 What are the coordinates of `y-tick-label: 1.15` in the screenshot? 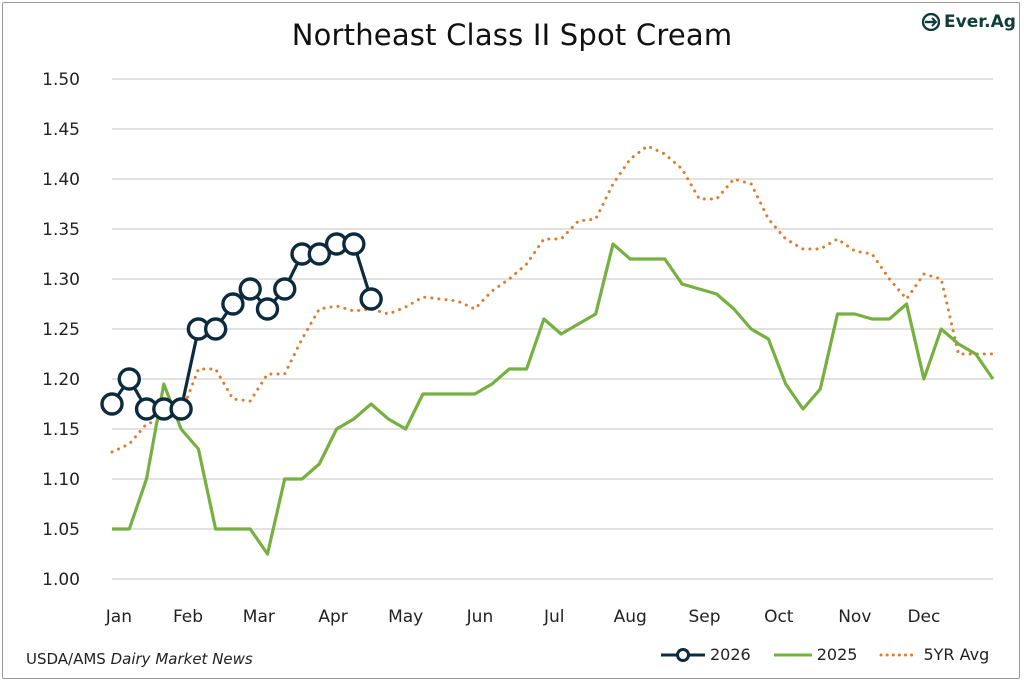 It's located at (61, 430).